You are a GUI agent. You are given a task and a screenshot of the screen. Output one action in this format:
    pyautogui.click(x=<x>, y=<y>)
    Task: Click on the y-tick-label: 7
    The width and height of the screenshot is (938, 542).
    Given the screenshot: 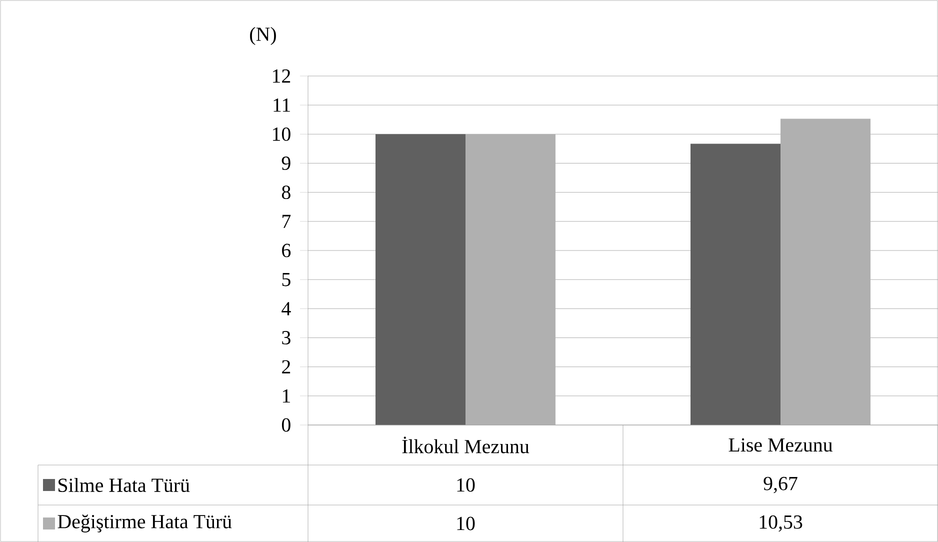 What is the action you would take?
    pyautogui.click(x=286, y=221)
    